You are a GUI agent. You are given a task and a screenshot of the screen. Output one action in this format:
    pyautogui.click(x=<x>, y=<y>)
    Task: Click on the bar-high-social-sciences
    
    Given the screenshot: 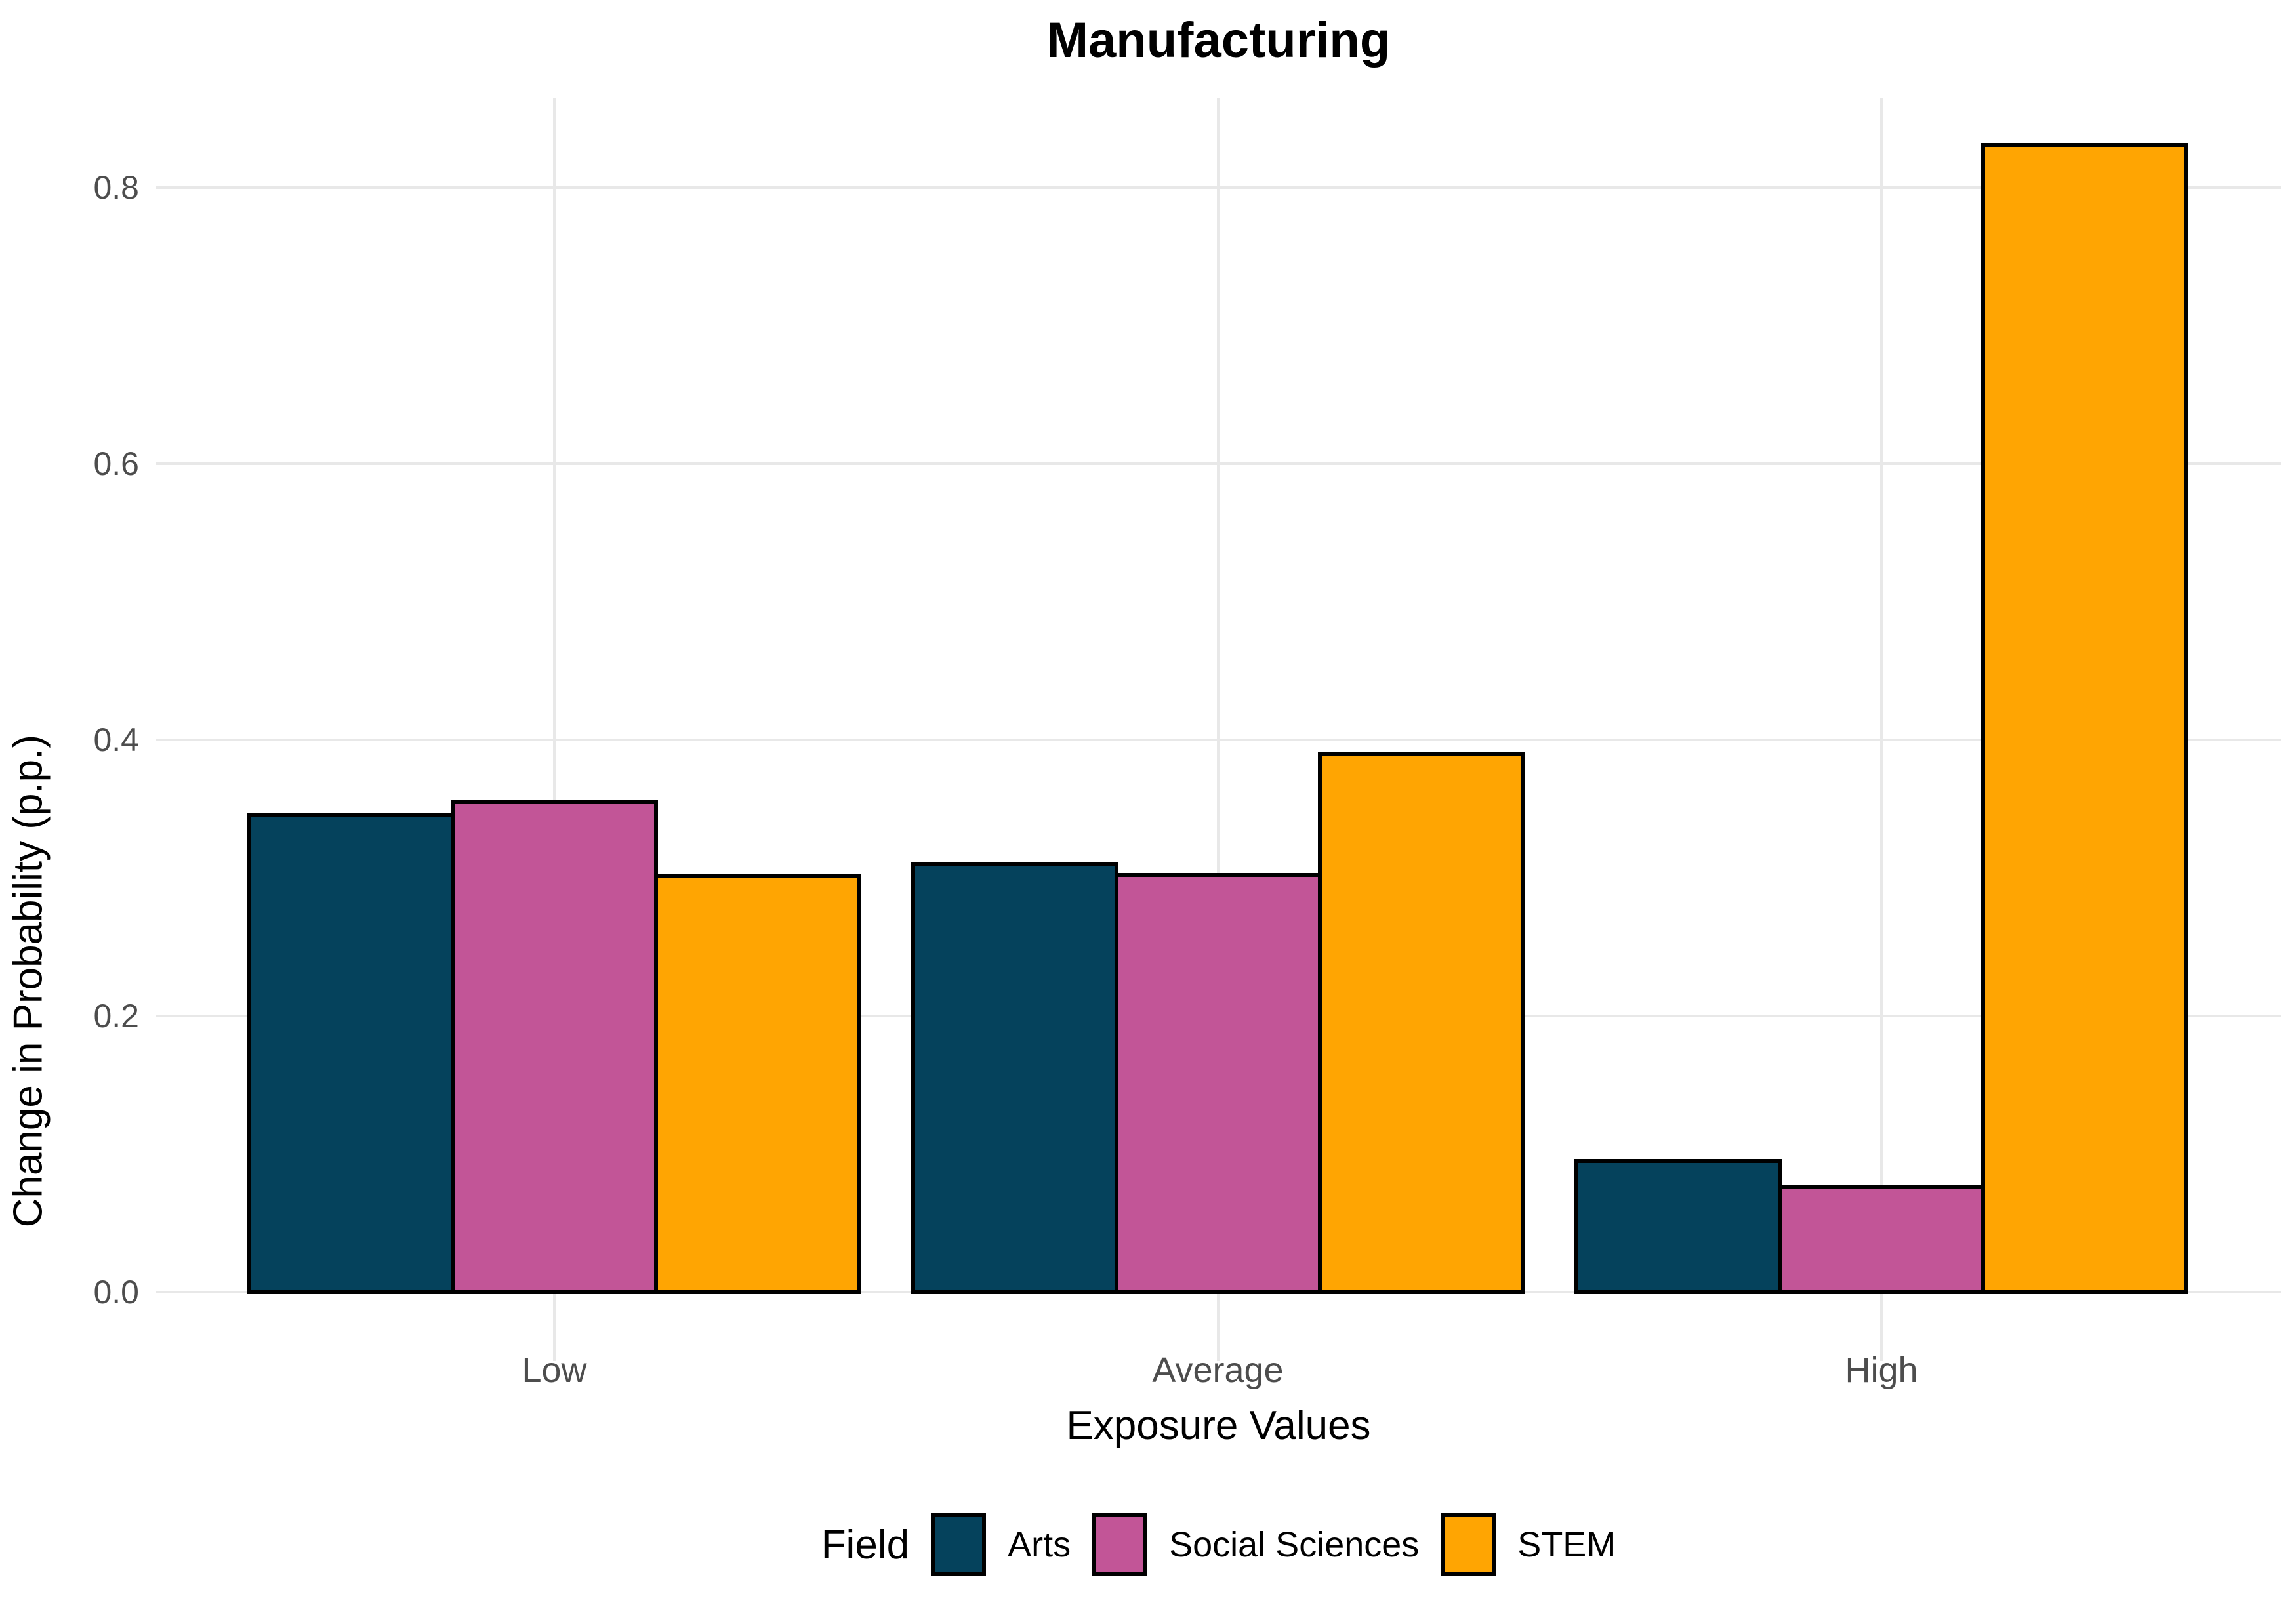 What is the action you would take?
    pyautogui.click(x=1882, y=1239)
    